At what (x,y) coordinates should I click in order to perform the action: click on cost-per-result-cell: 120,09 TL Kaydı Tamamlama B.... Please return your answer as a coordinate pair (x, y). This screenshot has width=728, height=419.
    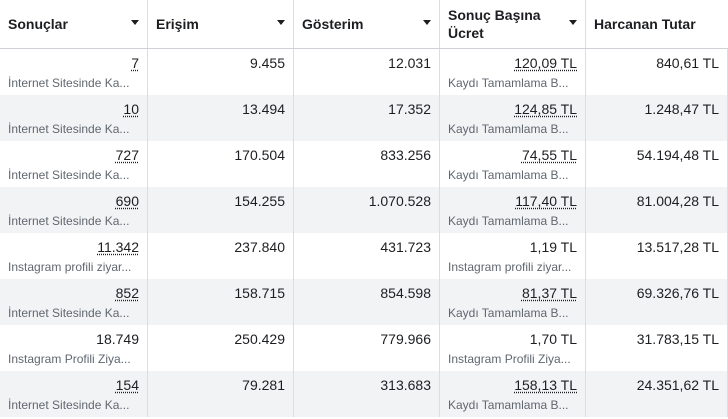
    Looking at the image, I should click on (513, 72).